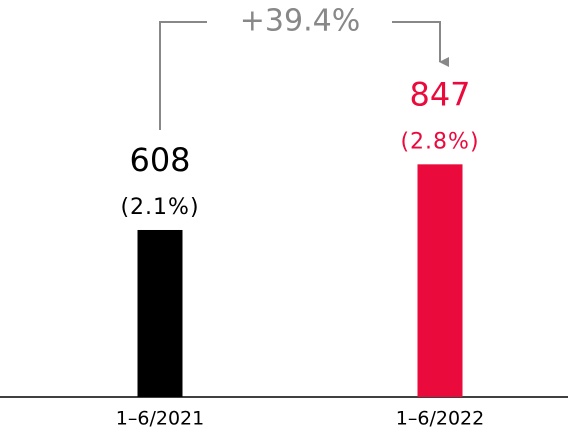 This screenshot has width=568, height=442. What do you see at coordinates (183, 75) in the screenshot?
I see `bracket-left` at bounding box center [183, 75].